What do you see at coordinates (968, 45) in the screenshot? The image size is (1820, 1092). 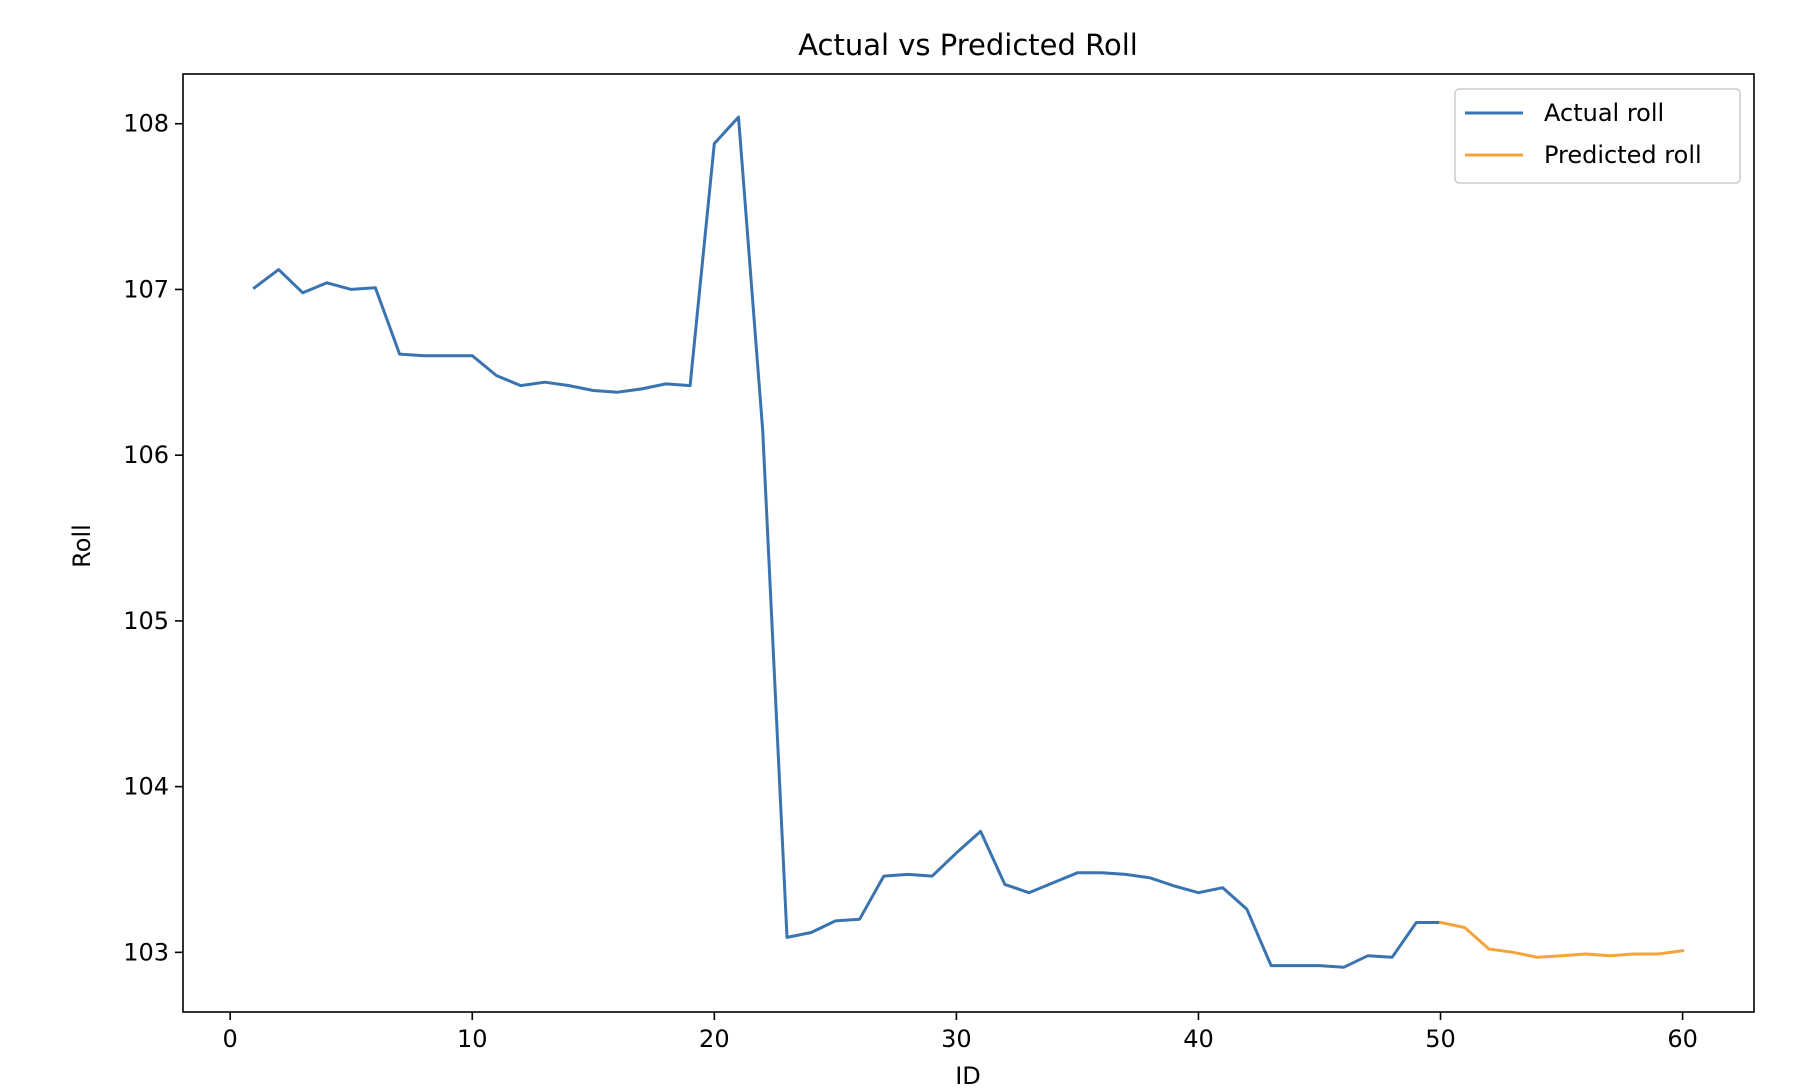 I see `chart-title: Actual vs Predicted Roll` at bounding box center [968, 45].